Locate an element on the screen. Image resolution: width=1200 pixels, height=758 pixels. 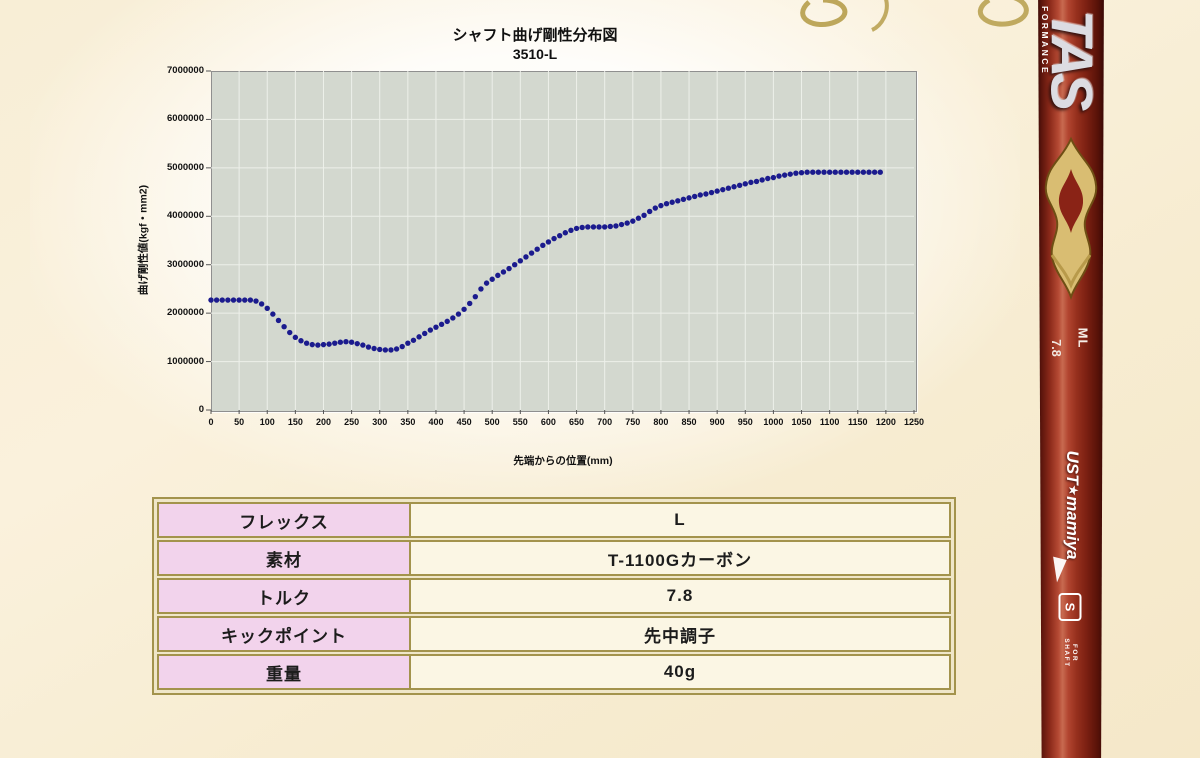
table-row: トルク 7.8 is located at coordinates (554, 596).